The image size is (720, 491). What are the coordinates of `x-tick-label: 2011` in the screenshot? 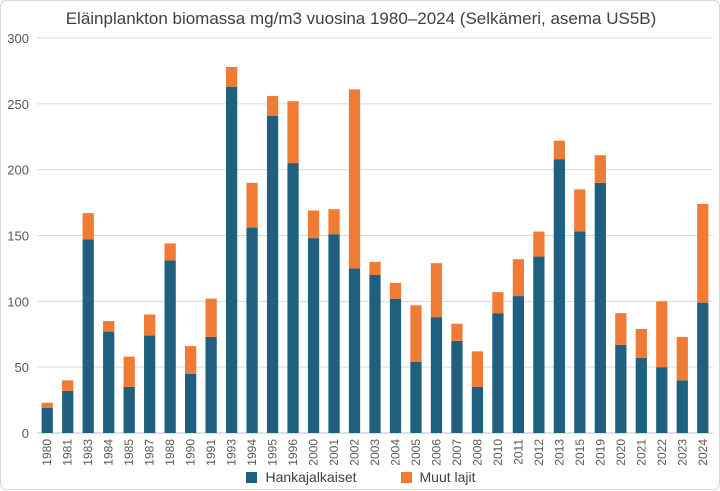 It's located at (518, 452).